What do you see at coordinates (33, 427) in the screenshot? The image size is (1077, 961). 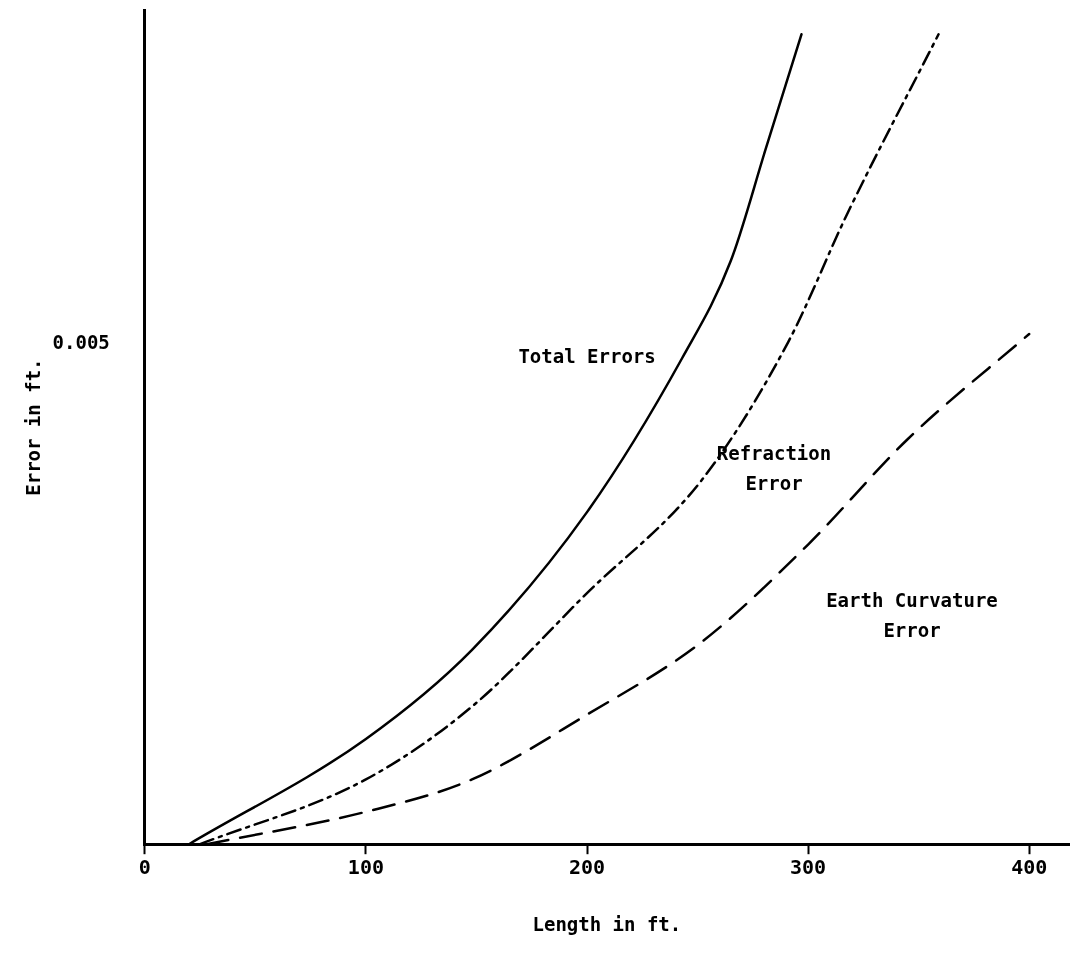 I see `y-axis-title: Error in ft.` at bounding box center [33, 427].